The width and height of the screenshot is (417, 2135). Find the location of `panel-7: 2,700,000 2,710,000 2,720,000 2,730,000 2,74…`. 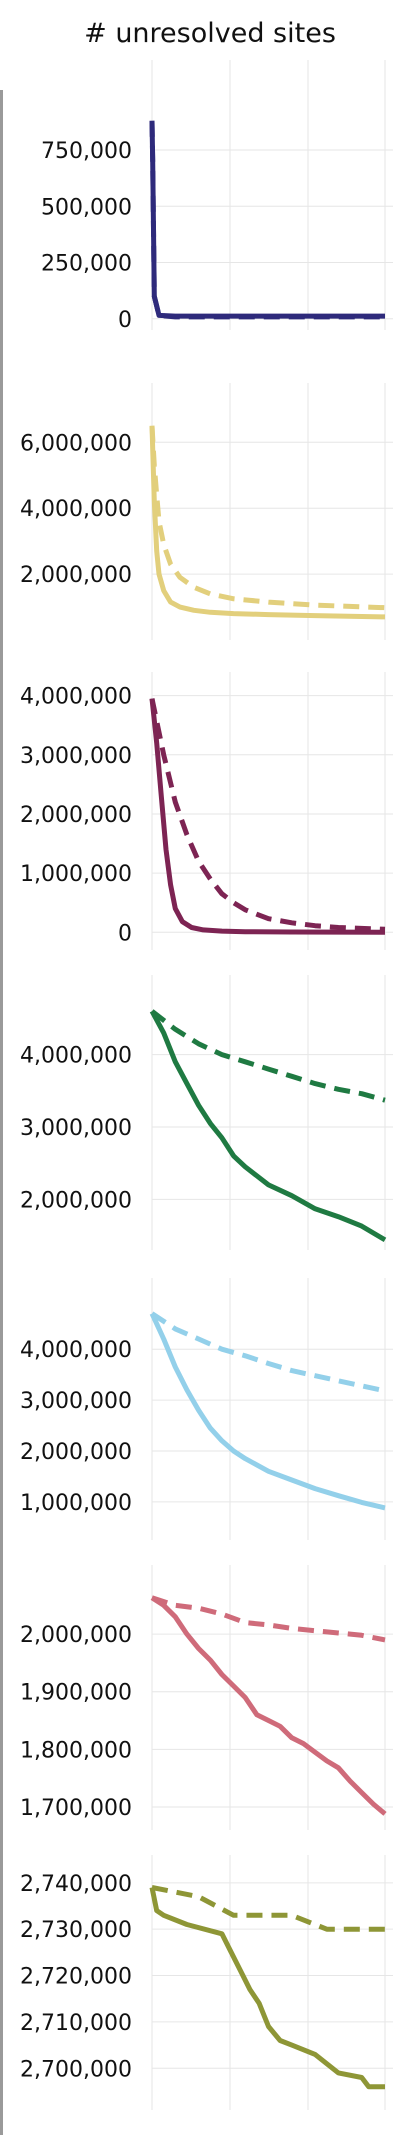

panel-7: 2,700,000 2,710,000 2,720,000 2,730,000 2,74… is located at coordinates (206, 1982).